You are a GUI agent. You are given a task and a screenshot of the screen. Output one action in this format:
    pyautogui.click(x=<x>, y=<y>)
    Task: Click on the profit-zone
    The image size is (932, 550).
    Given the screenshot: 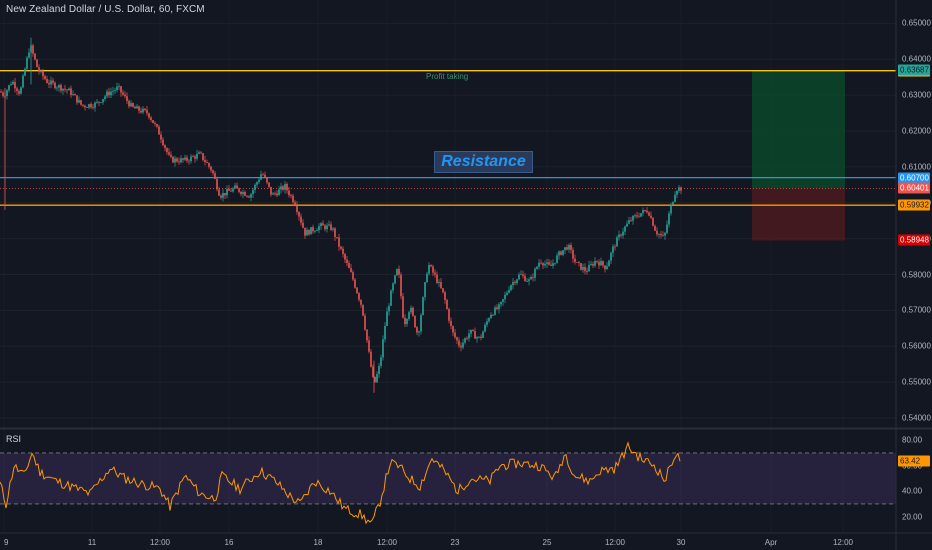 What is the action you would take?
    pyautogui.click(x=798, y=129)
    